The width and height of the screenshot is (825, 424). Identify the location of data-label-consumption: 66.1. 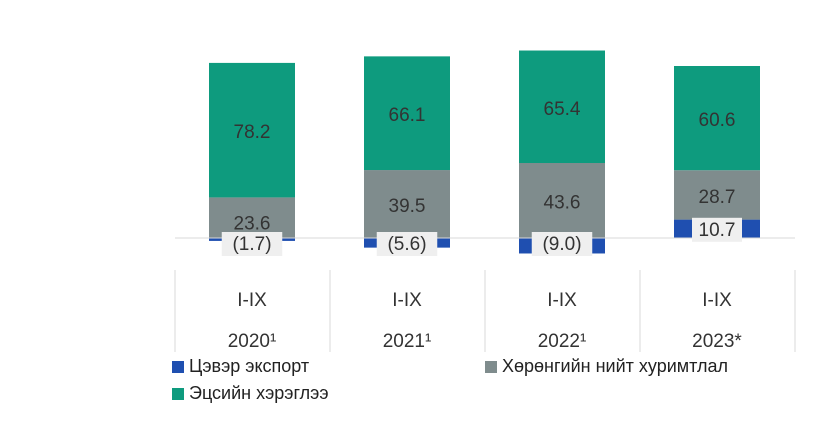
(407, 115).